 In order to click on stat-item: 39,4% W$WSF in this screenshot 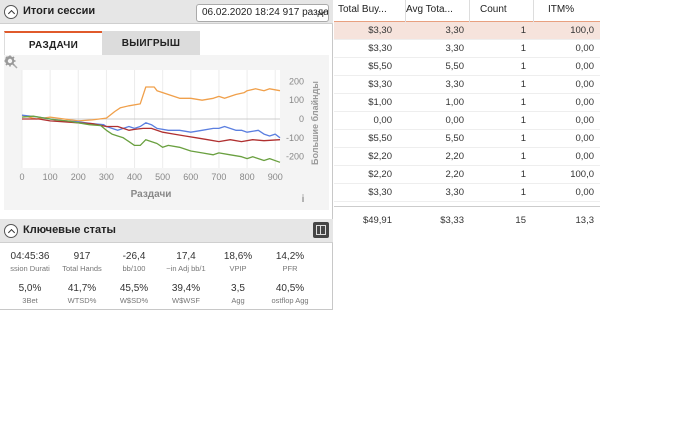, I will do `click(186, 294)`.